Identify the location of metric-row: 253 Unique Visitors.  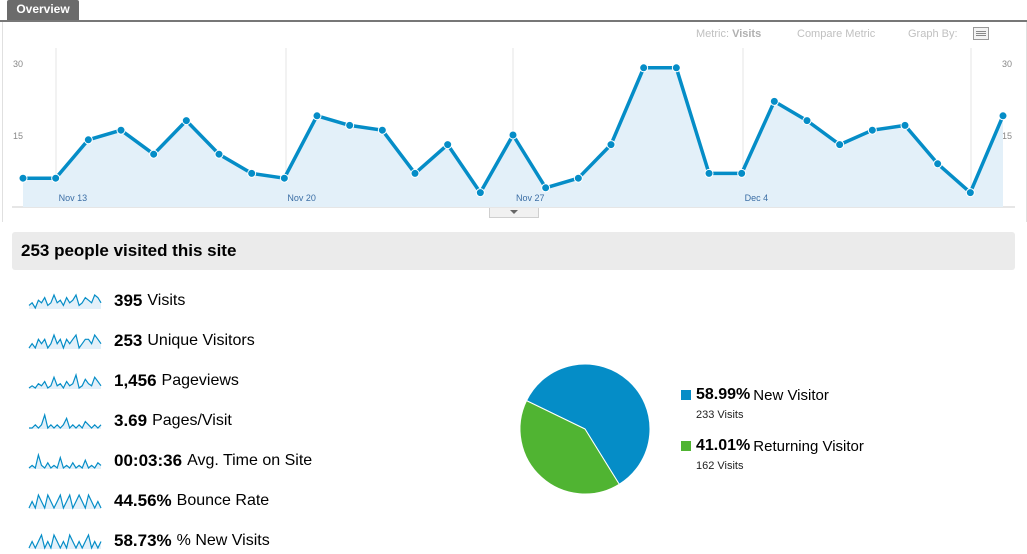
(141, 341).